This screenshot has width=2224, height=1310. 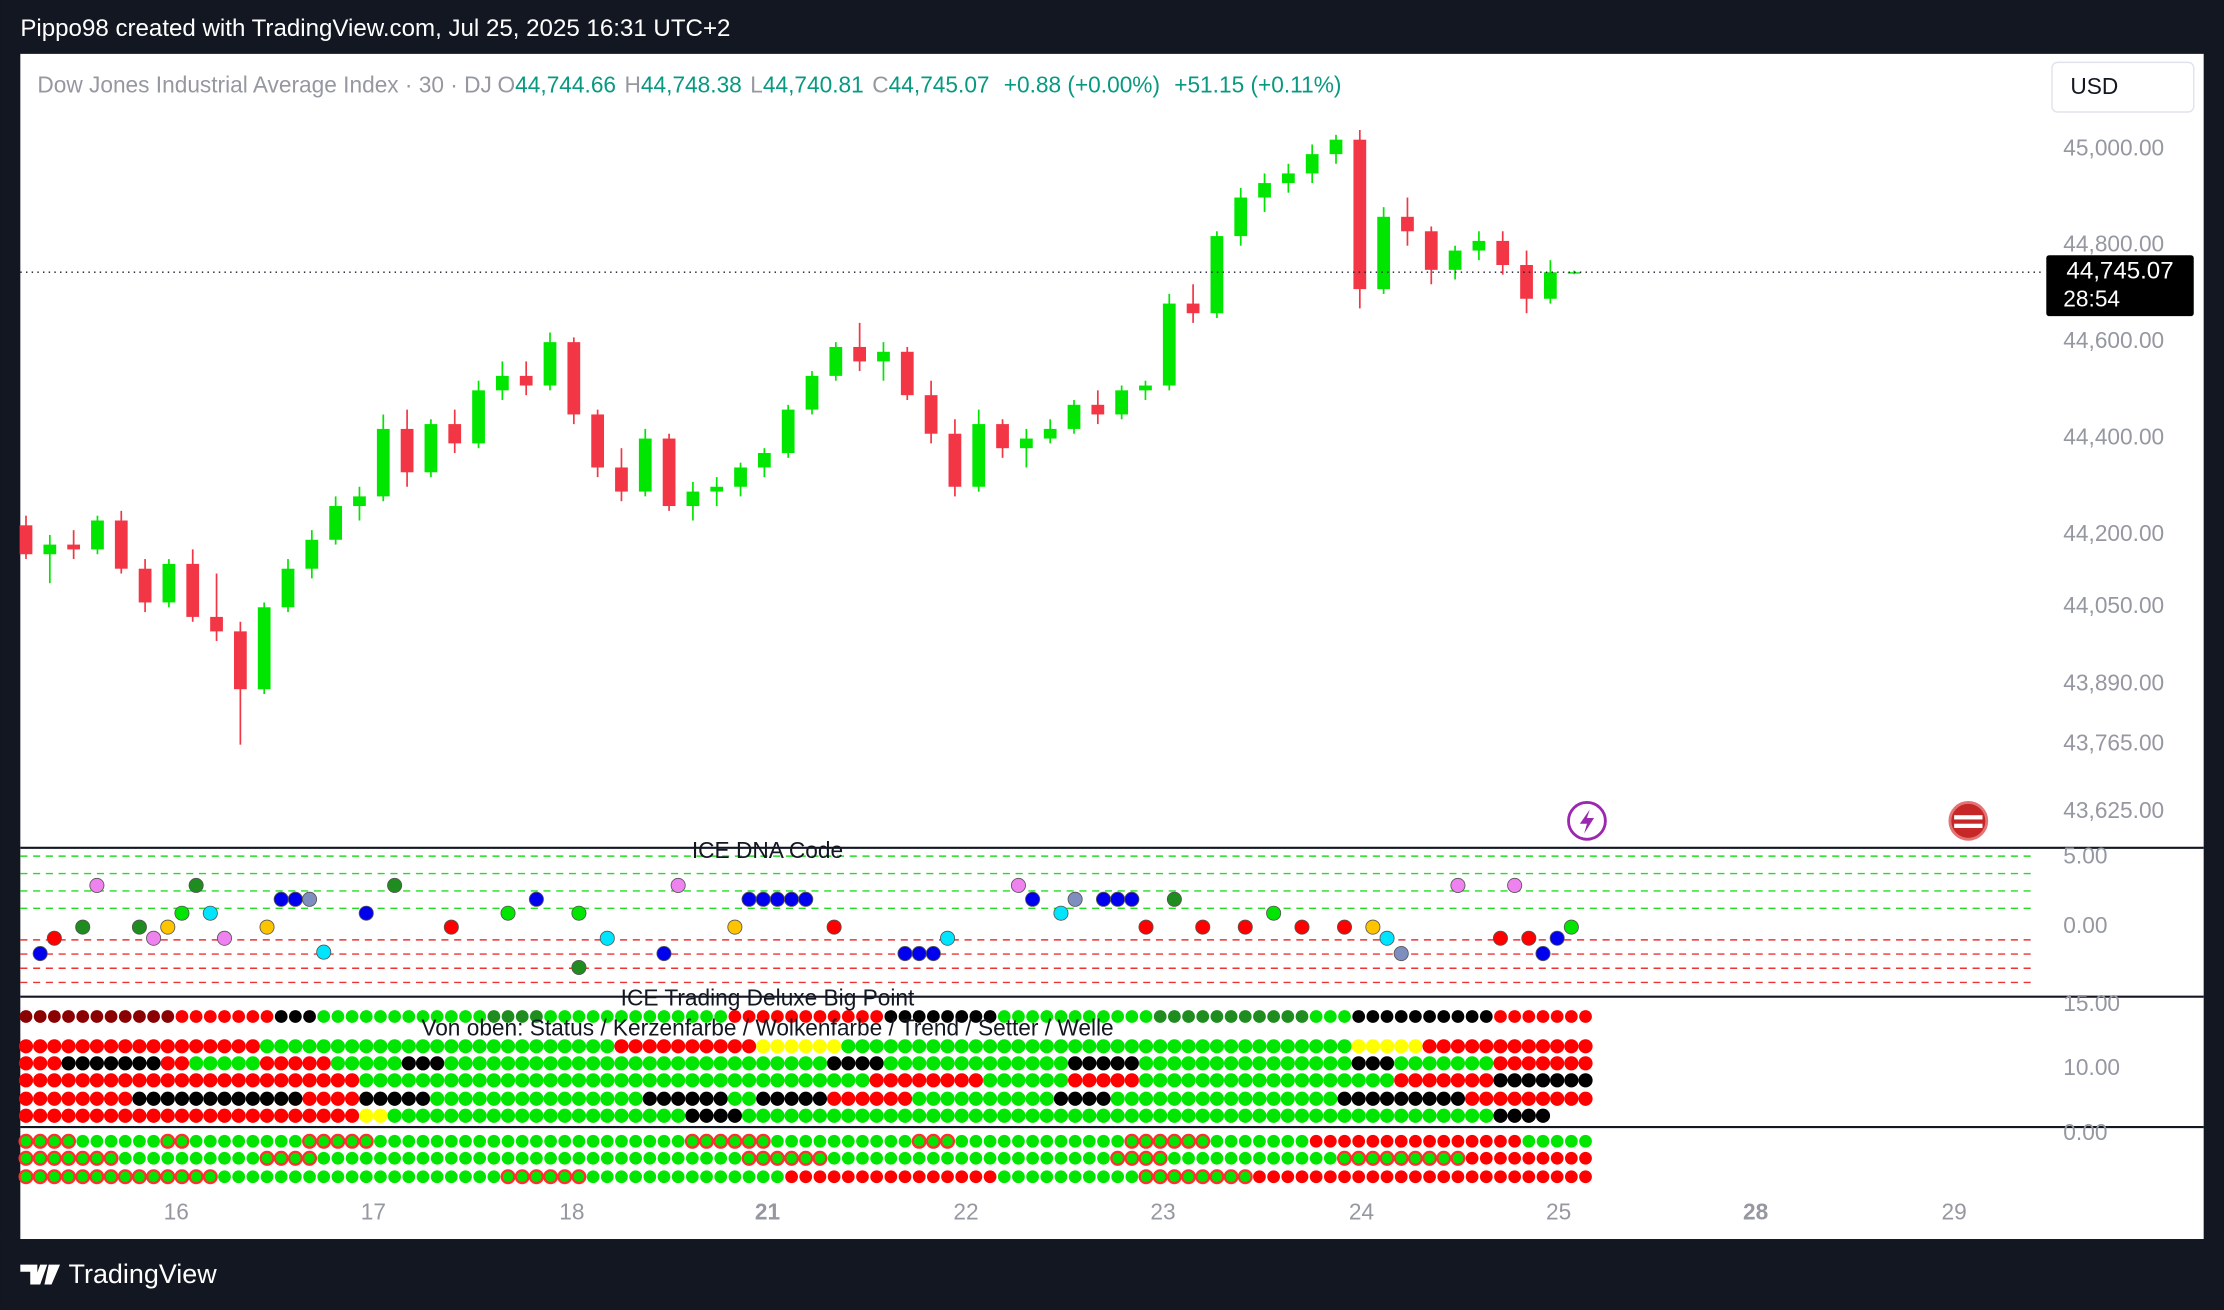 I want to click on flag-stripe, so click(x=1968, y=825).